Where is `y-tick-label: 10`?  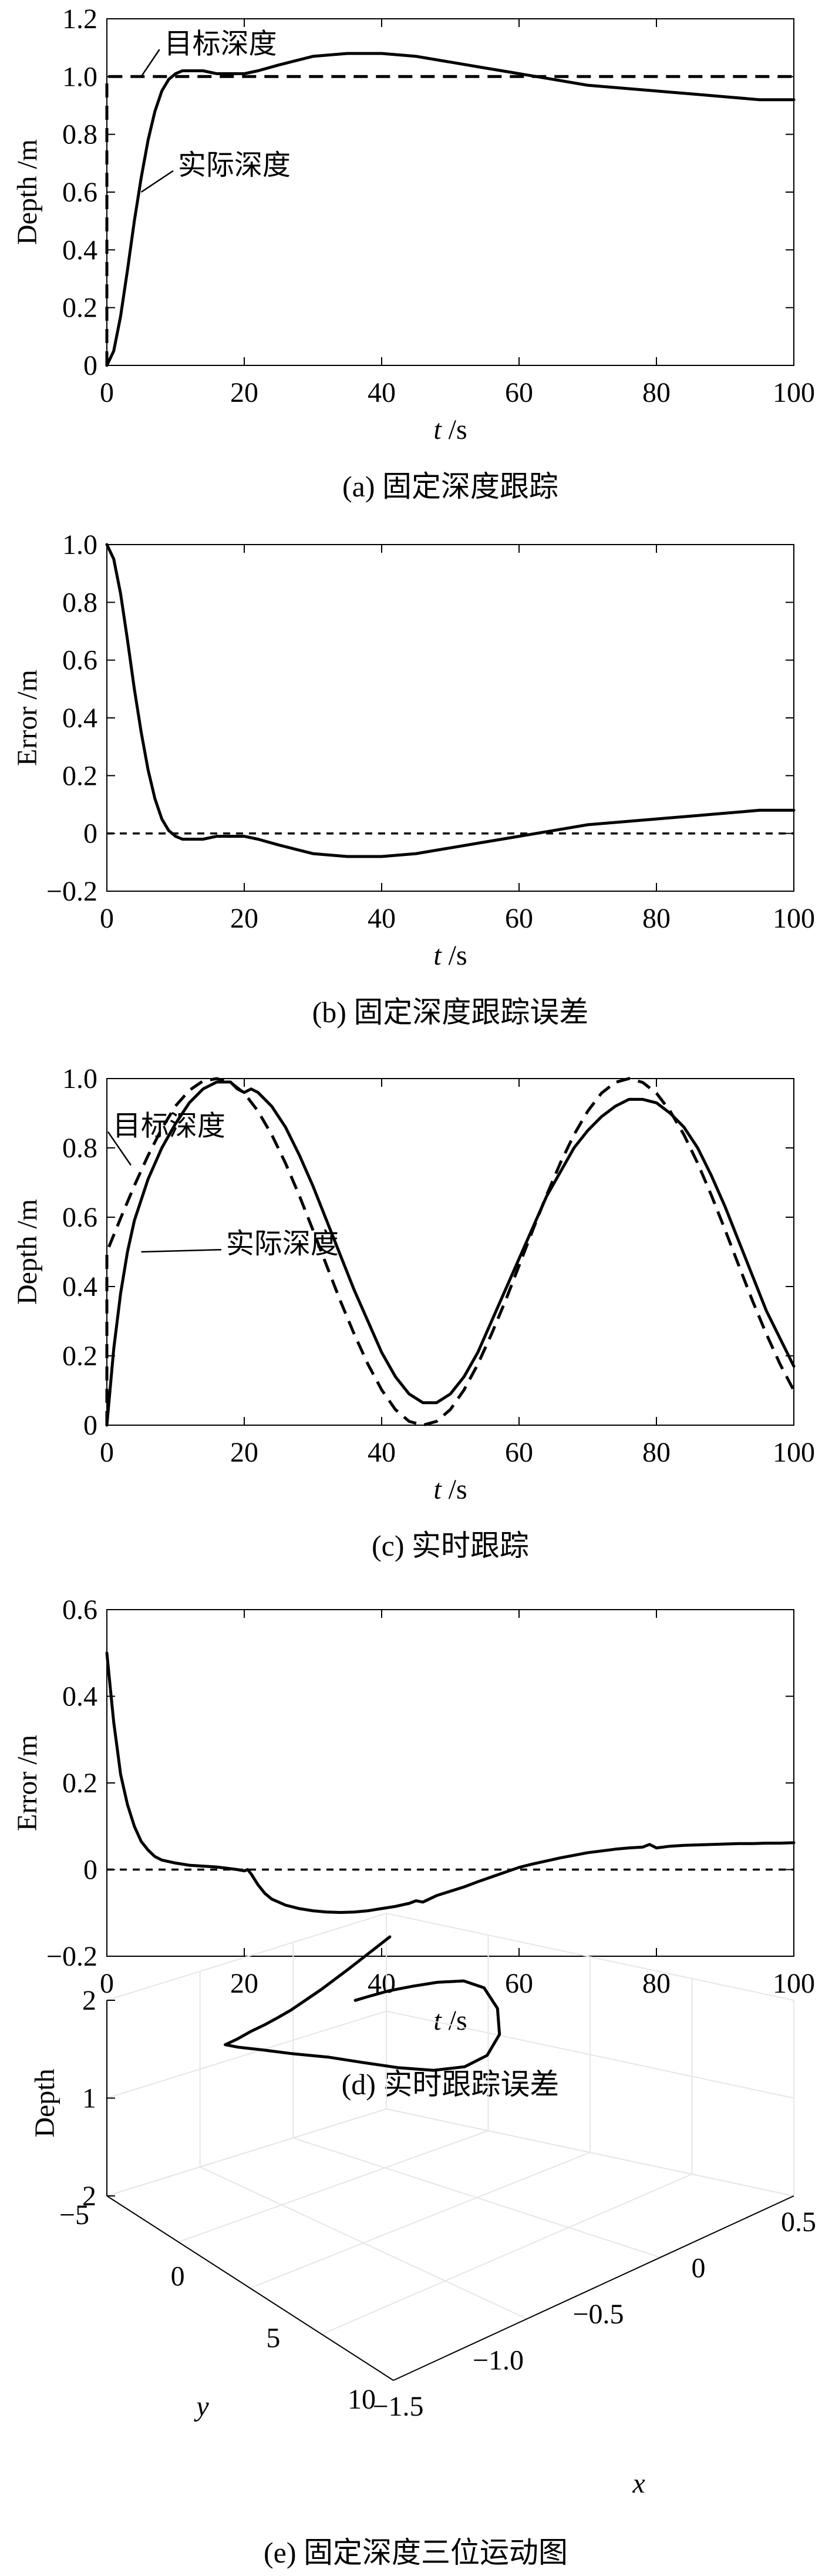 y-tick-label: 10 is located at coordinates (362, 2399).